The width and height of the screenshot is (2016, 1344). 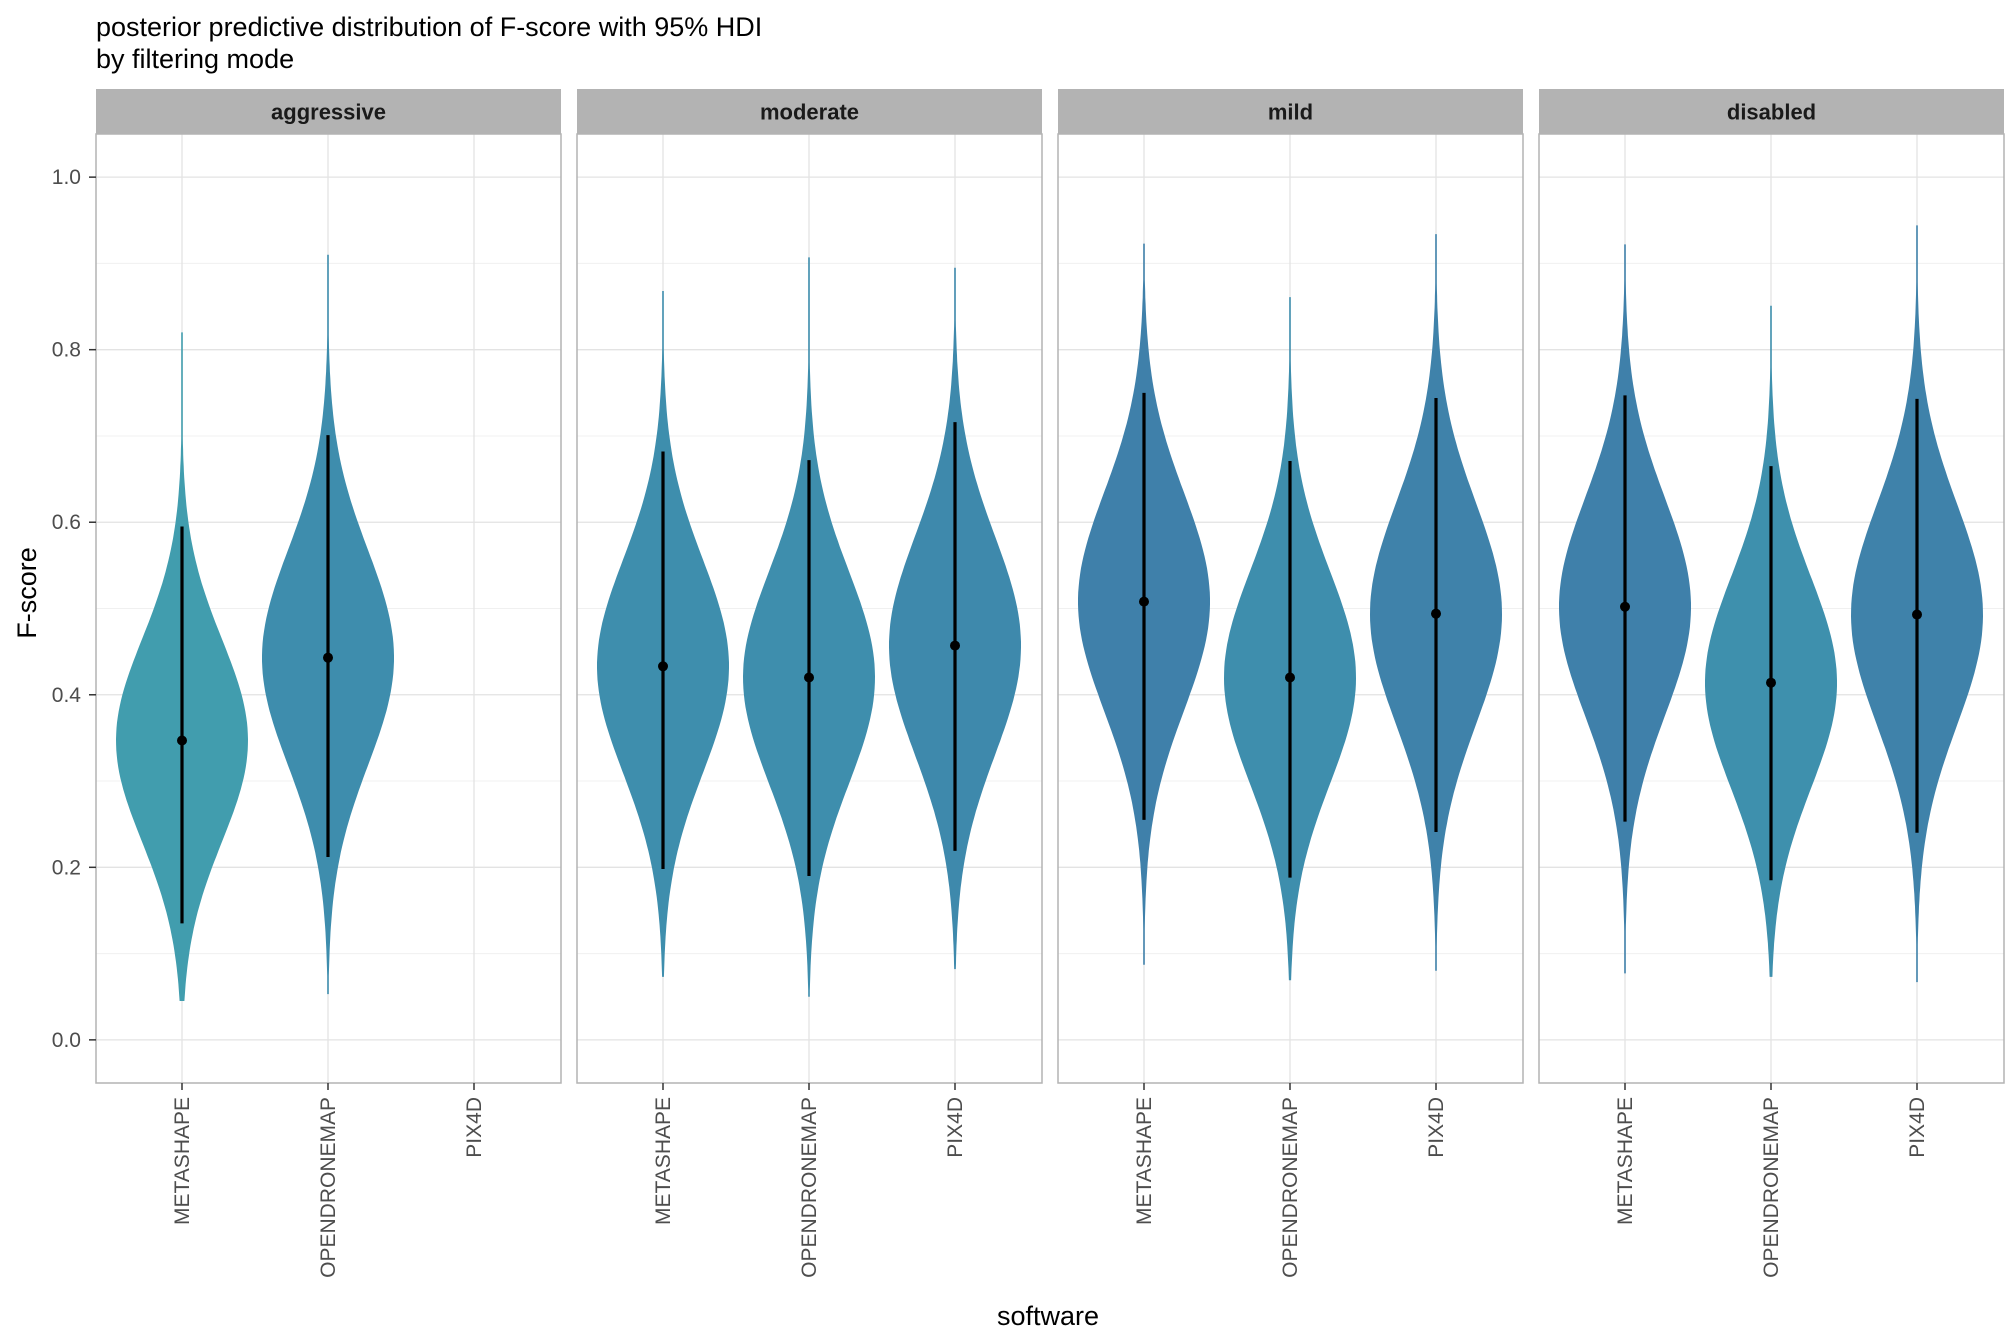 I want to click on facet-strip-label: mild, so click(x=1290, y=112).